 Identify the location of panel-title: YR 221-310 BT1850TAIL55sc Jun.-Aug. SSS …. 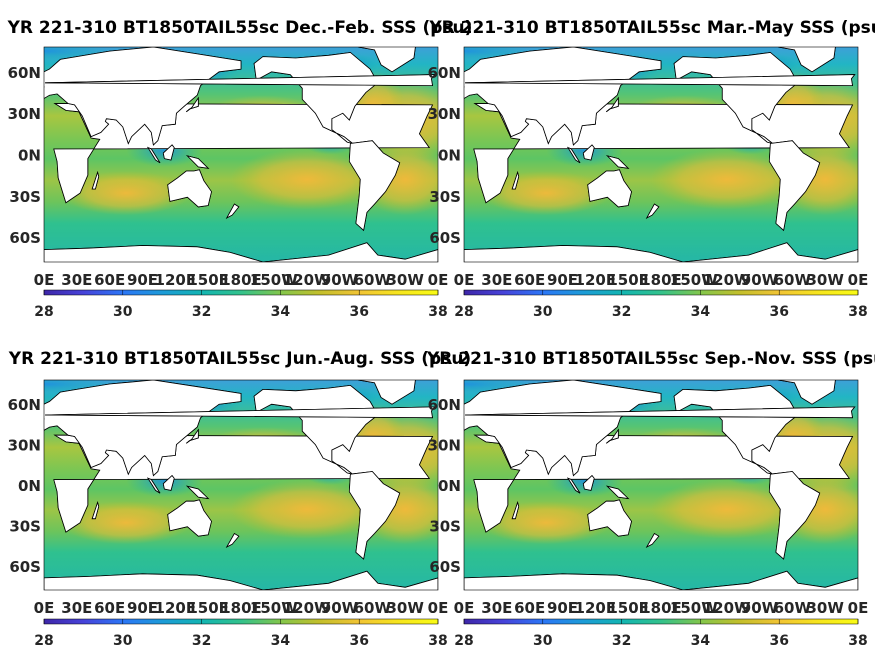
(239, 359).